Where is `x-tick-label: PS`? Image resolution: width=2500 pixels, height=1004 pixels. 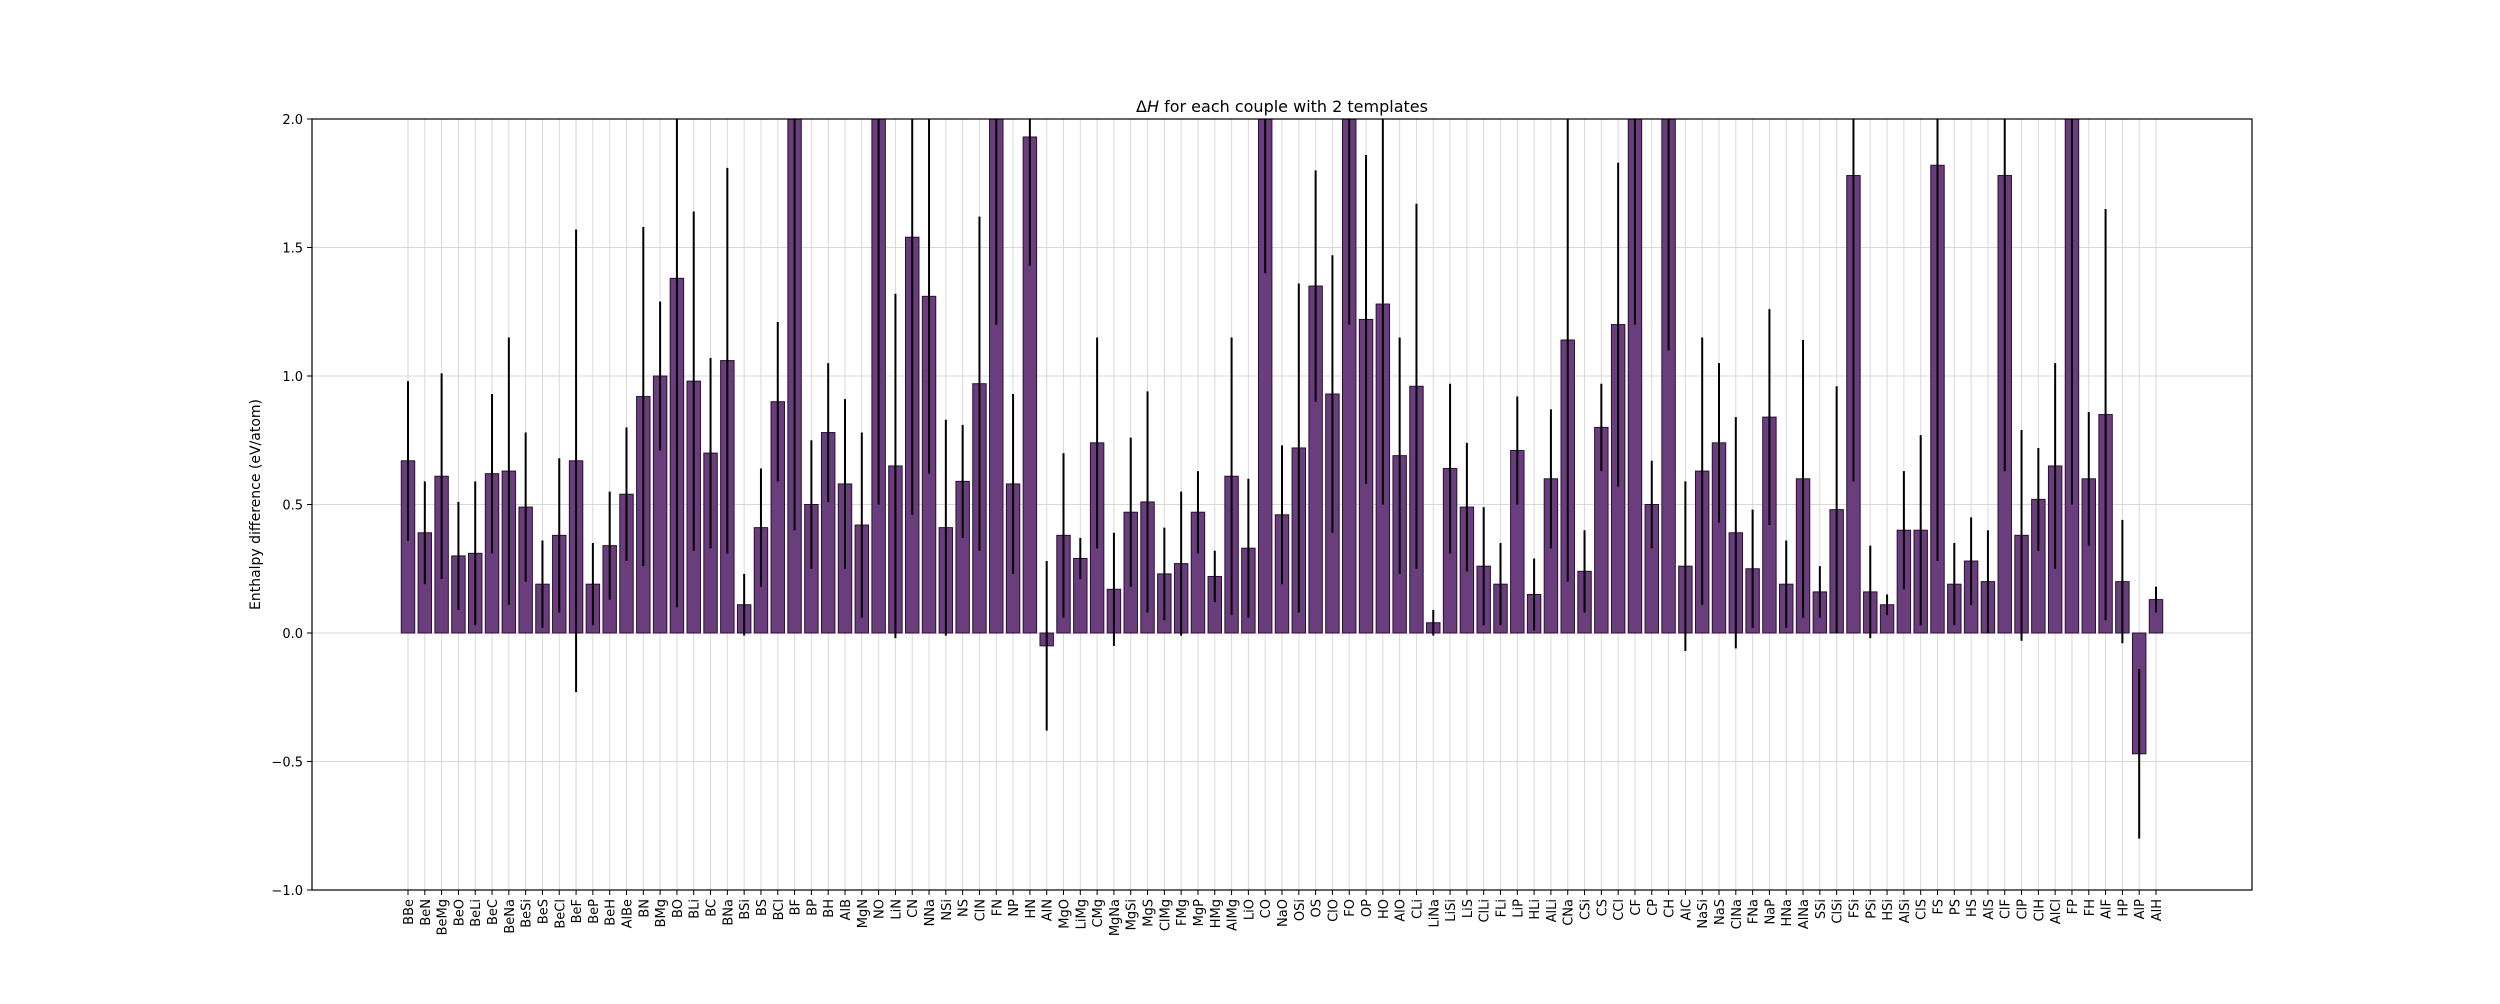
x-tick-label: PS is located at coordinates (1955, 907).